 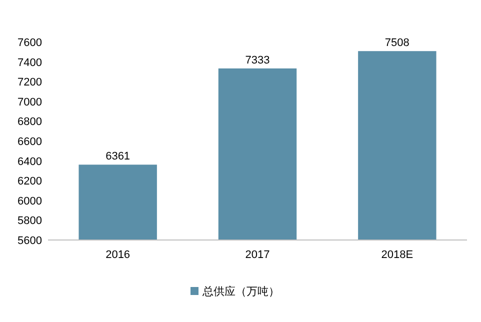 What do you see at coordinates (30, 142) in the screenshot?
I see `y-tick-label: 6600` at bounding box center [30, 142].